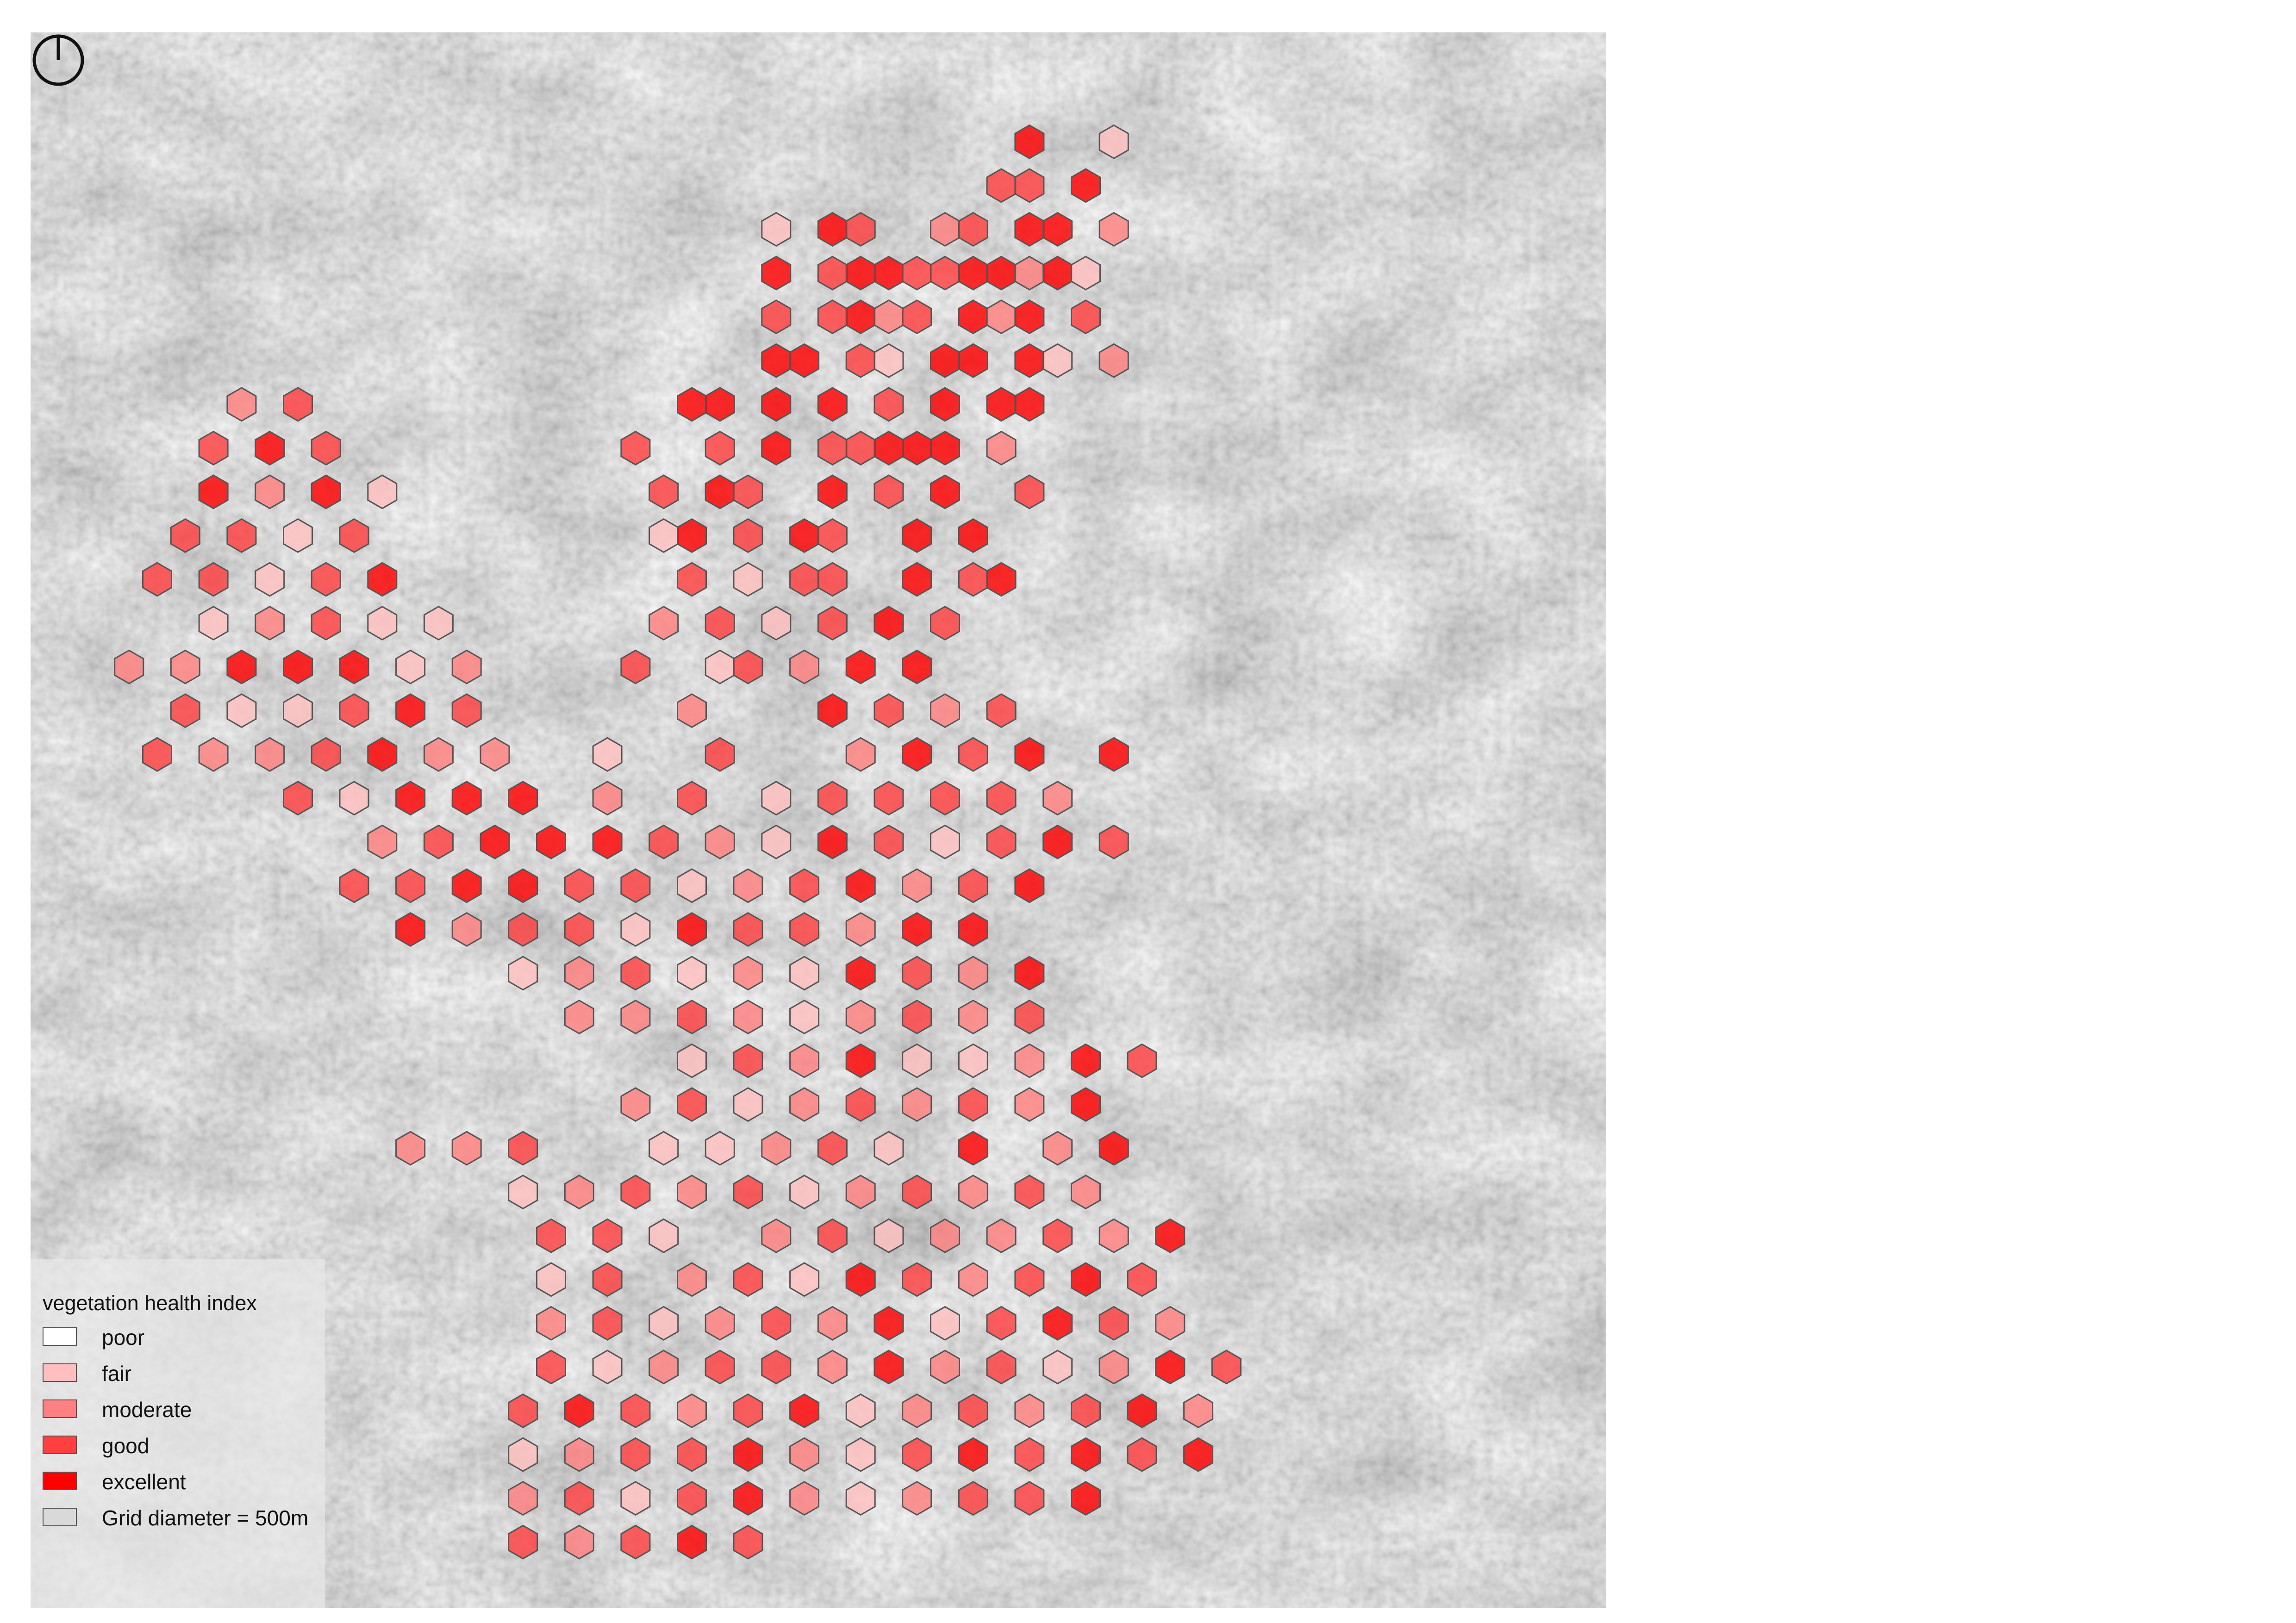 This screenshot has height=1623, width=2296. Describe the element at coordinates (60, 1336) in the screenshot. I see `legend-swatch-poor` at that location.